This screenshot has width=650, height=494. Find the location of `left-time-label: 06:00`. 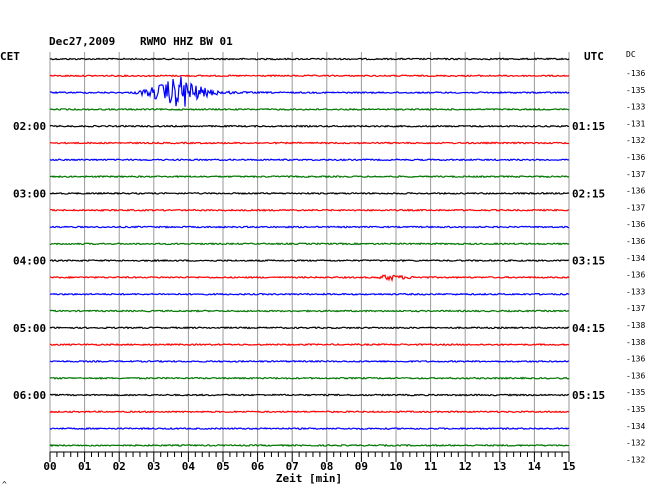

left-time-label: 06:00 is located at coordinates (29, 395).